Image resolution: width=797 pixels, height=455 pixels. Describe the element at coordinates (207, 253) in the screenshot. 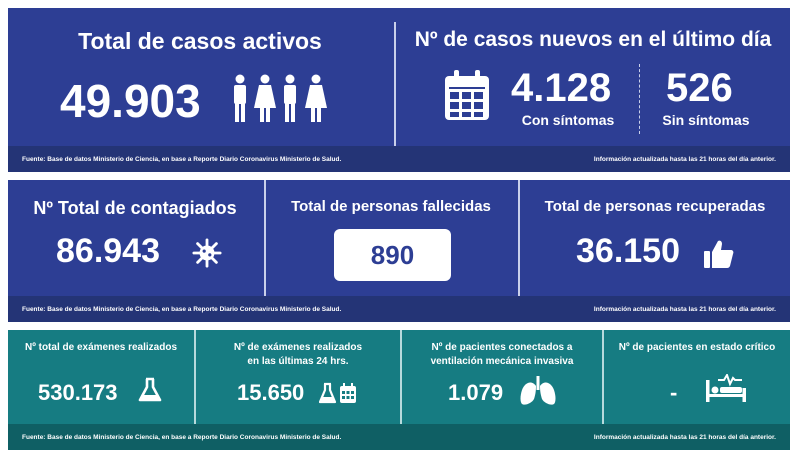

I see `virus-icon` at that location.